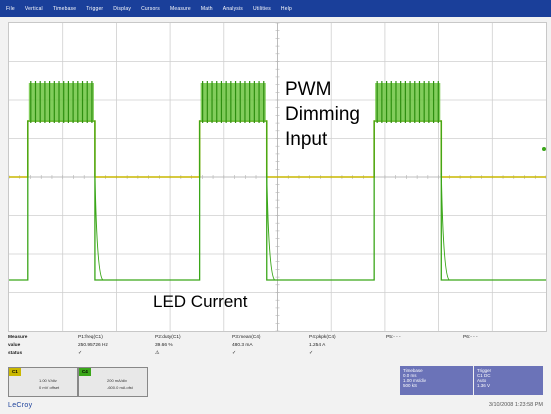  What do you see at coordinates (470, 337) in the screenshot?
I see `meas-column-p6: P6:- - -` at bounding box center [470, 337].